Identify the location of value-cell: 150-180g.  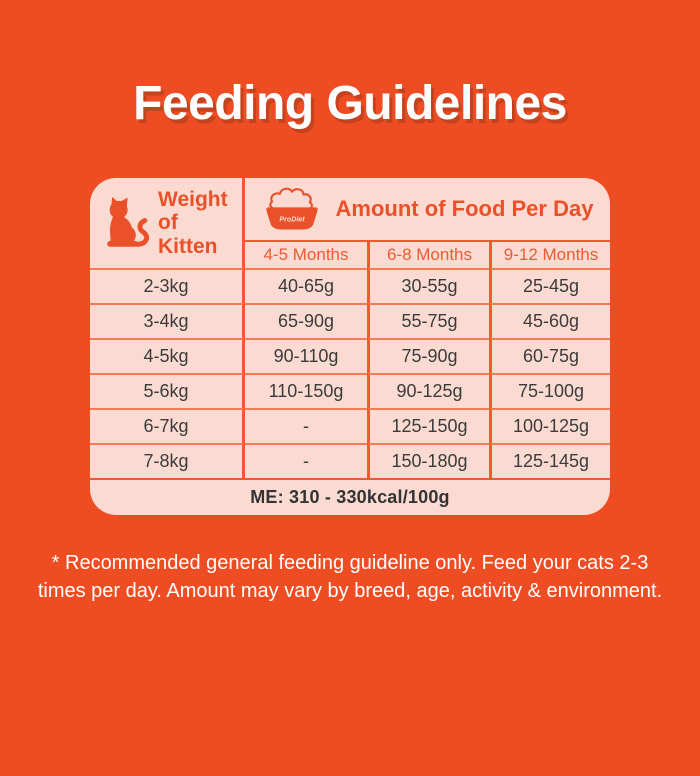
(428, 460).